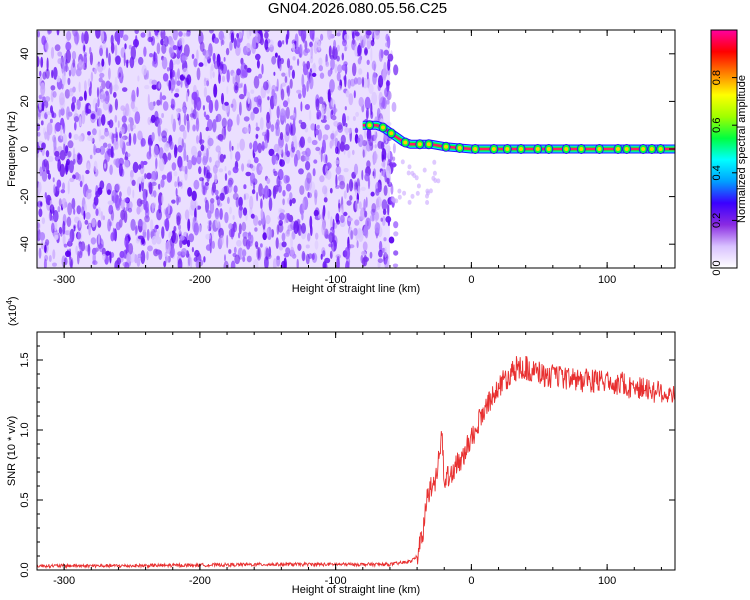  I want to click on x-axis-label: Height of straight line (km), so click(356, 590).